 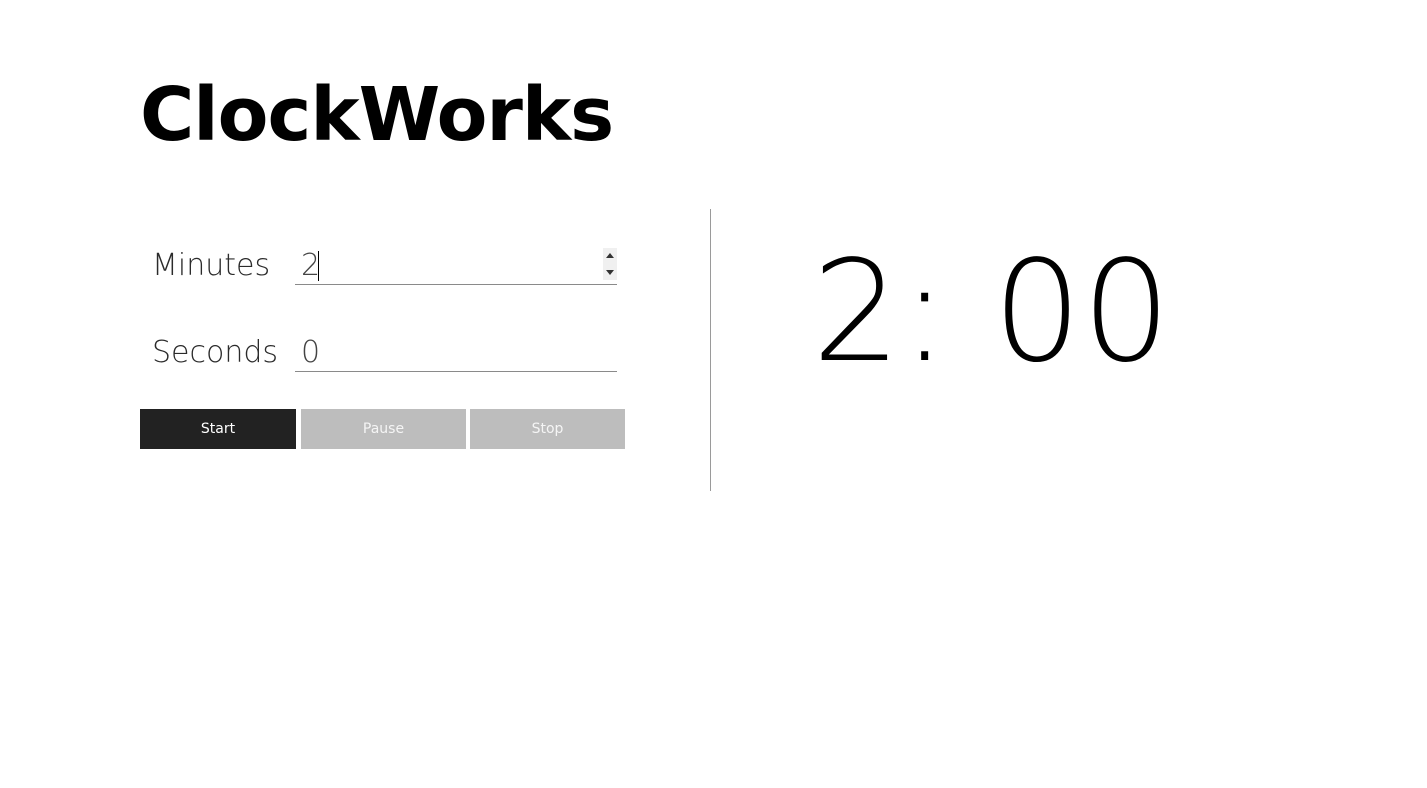 I want to click on seconds-input: 0, so click(x=456, y=352).